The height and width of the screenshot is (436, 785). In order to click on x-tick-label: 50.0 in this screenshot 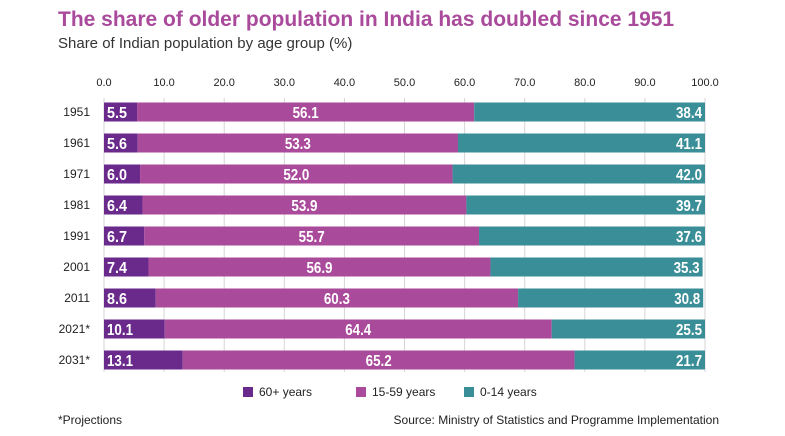, I will do `click(404, 83)`.